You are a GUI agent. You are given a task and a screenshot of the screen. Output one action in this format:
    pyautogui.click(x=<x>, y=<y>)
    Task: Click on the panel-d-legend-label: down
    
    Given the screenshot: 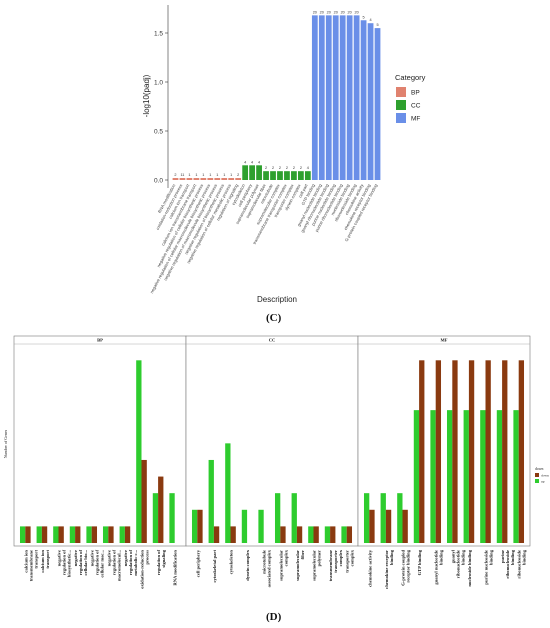 What is the action you would take?
    pyautogui.click(x=545, y=476)
    